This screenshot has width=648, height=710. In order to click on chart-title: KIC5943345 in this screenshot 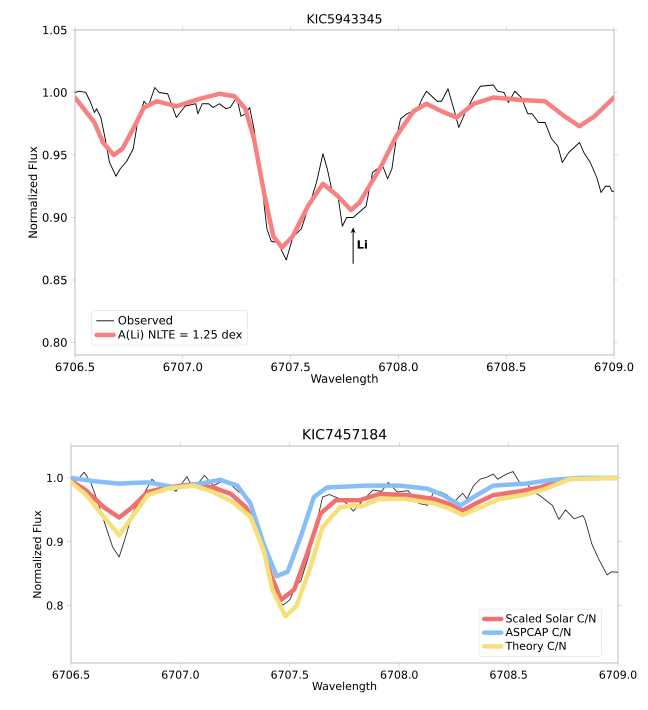, I will do `click(345, 19)`.